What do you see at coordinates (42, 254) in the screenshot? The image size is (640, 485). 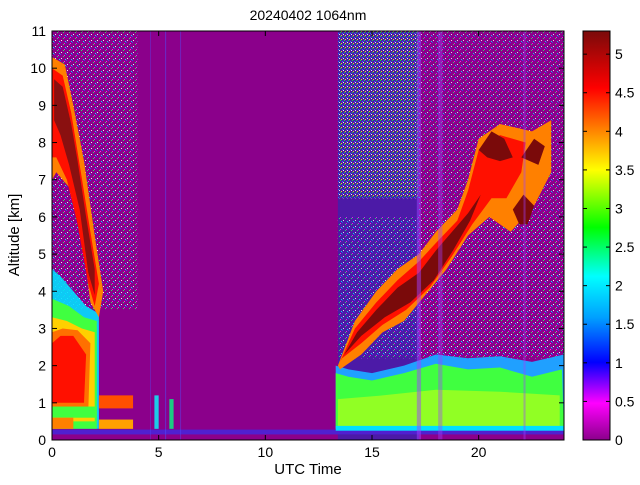 I see `y-tick-label: 5` at bounding box center [42, 254].